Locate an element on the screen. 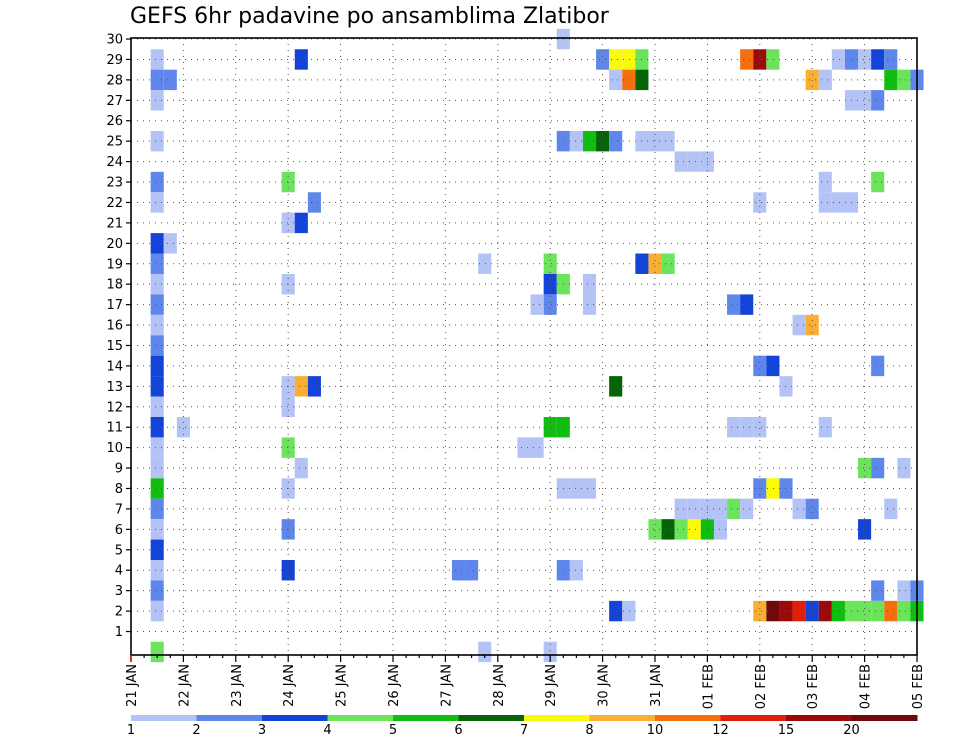  chart-title: GEFS 6hr padavine po ansamblima Zlatibor is located at coordinates (369, 16).